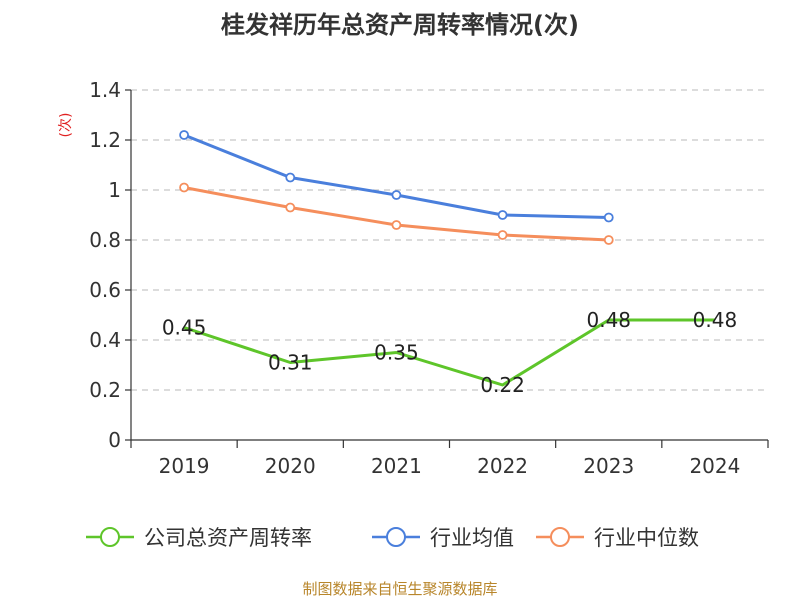 This screenshot has width=800, height=600. I want to click on data-labels: 0.45 0.31 0.35 0.22 0.48 0.48, so click(449, 352).